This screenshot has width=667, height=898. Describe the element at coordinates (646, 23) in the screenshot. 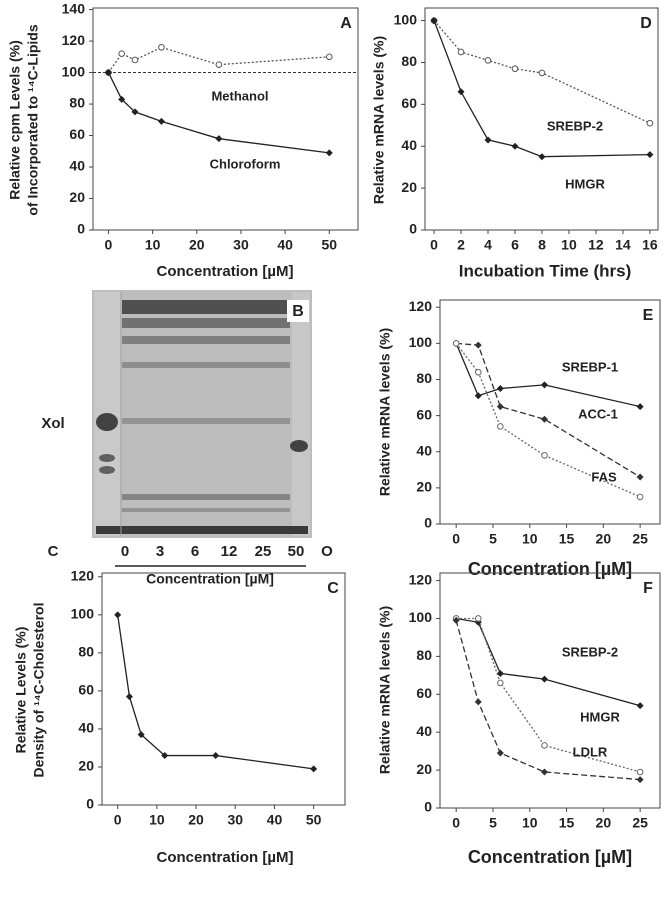

I see `panel-label: D` at that location.